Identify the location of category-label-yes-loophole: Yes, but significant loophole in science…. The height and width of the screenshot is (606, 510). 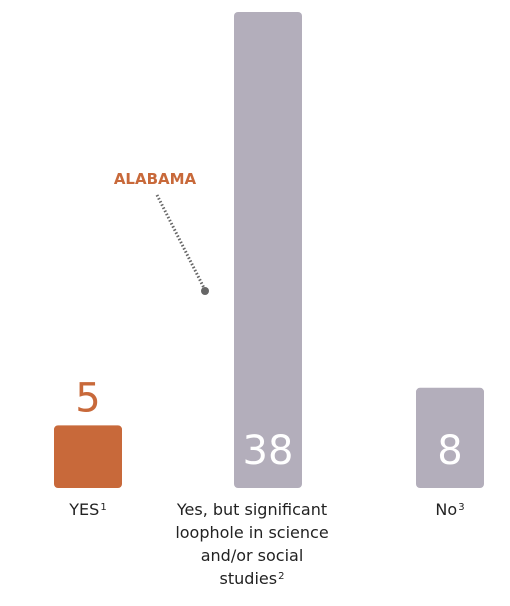
(252, 544).